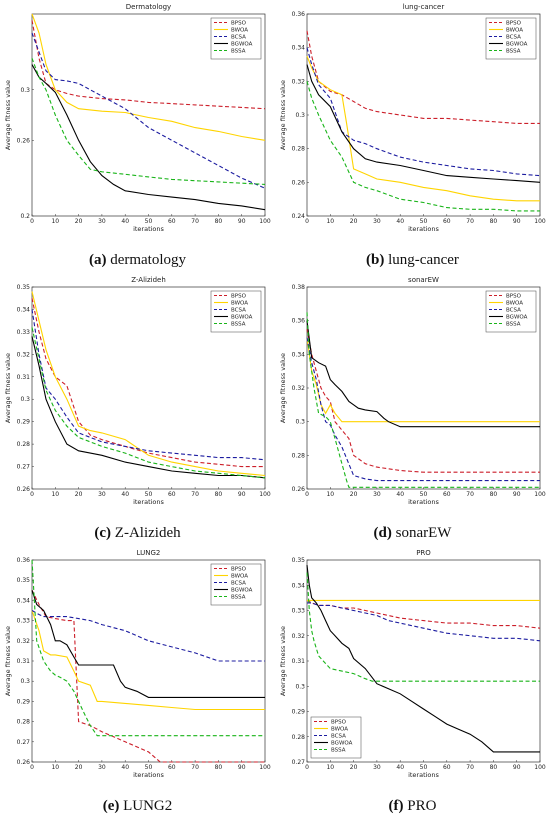  Describe the element at coordinates (137, 260) in the screenshot. I see `caption-dermatology: (a) dermatology` at that location.